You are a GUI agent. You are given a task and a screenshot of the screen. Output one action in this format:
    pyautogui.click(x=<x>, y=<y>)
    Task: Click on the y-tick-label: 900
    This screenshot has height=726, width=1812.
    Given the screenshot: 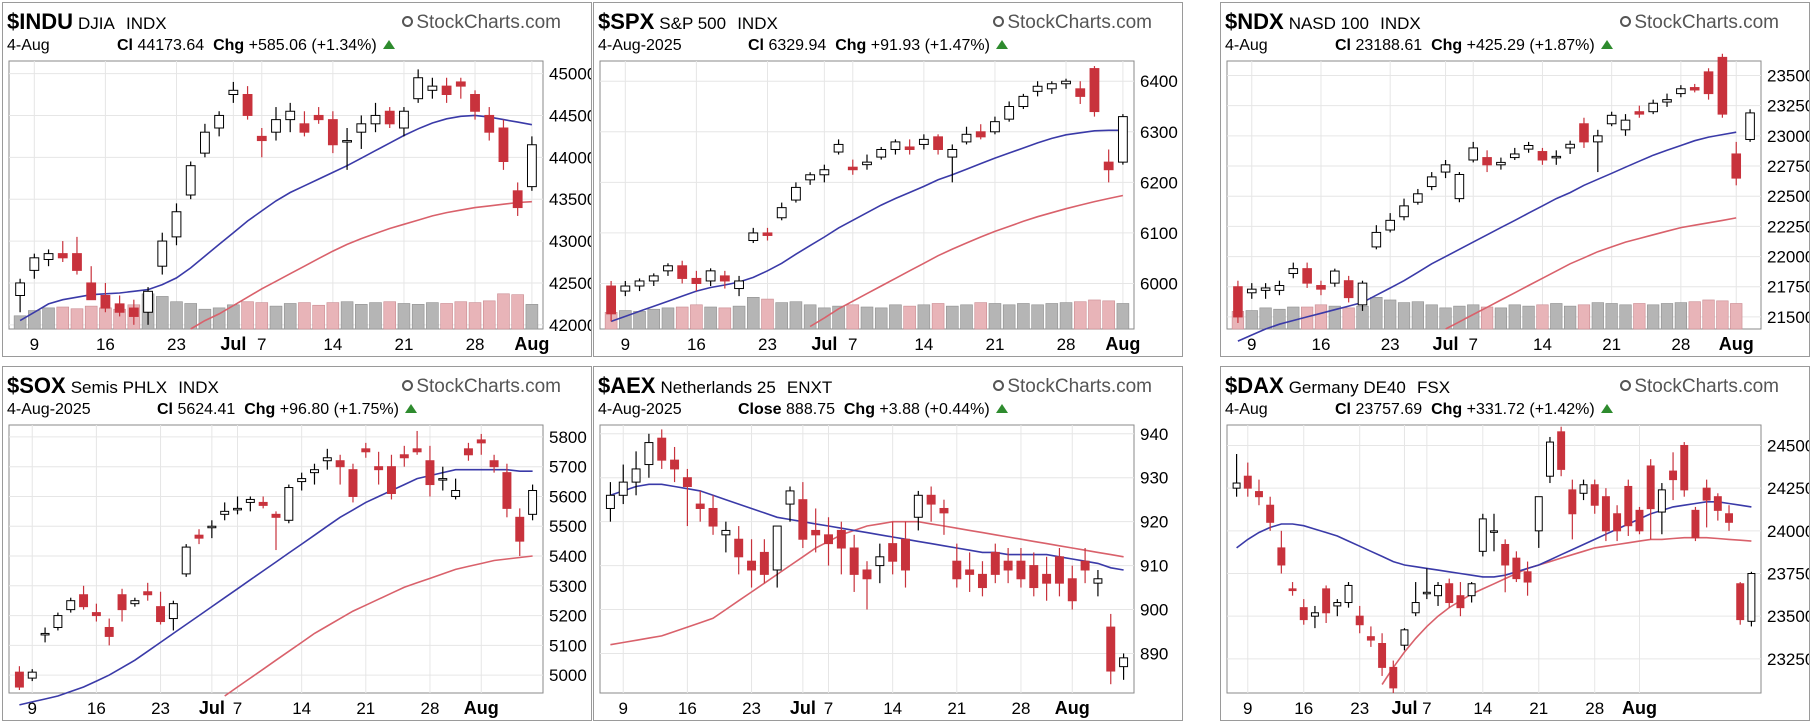 What is the action you would take?
    pyautogui.click(x=1154, y=610)
    